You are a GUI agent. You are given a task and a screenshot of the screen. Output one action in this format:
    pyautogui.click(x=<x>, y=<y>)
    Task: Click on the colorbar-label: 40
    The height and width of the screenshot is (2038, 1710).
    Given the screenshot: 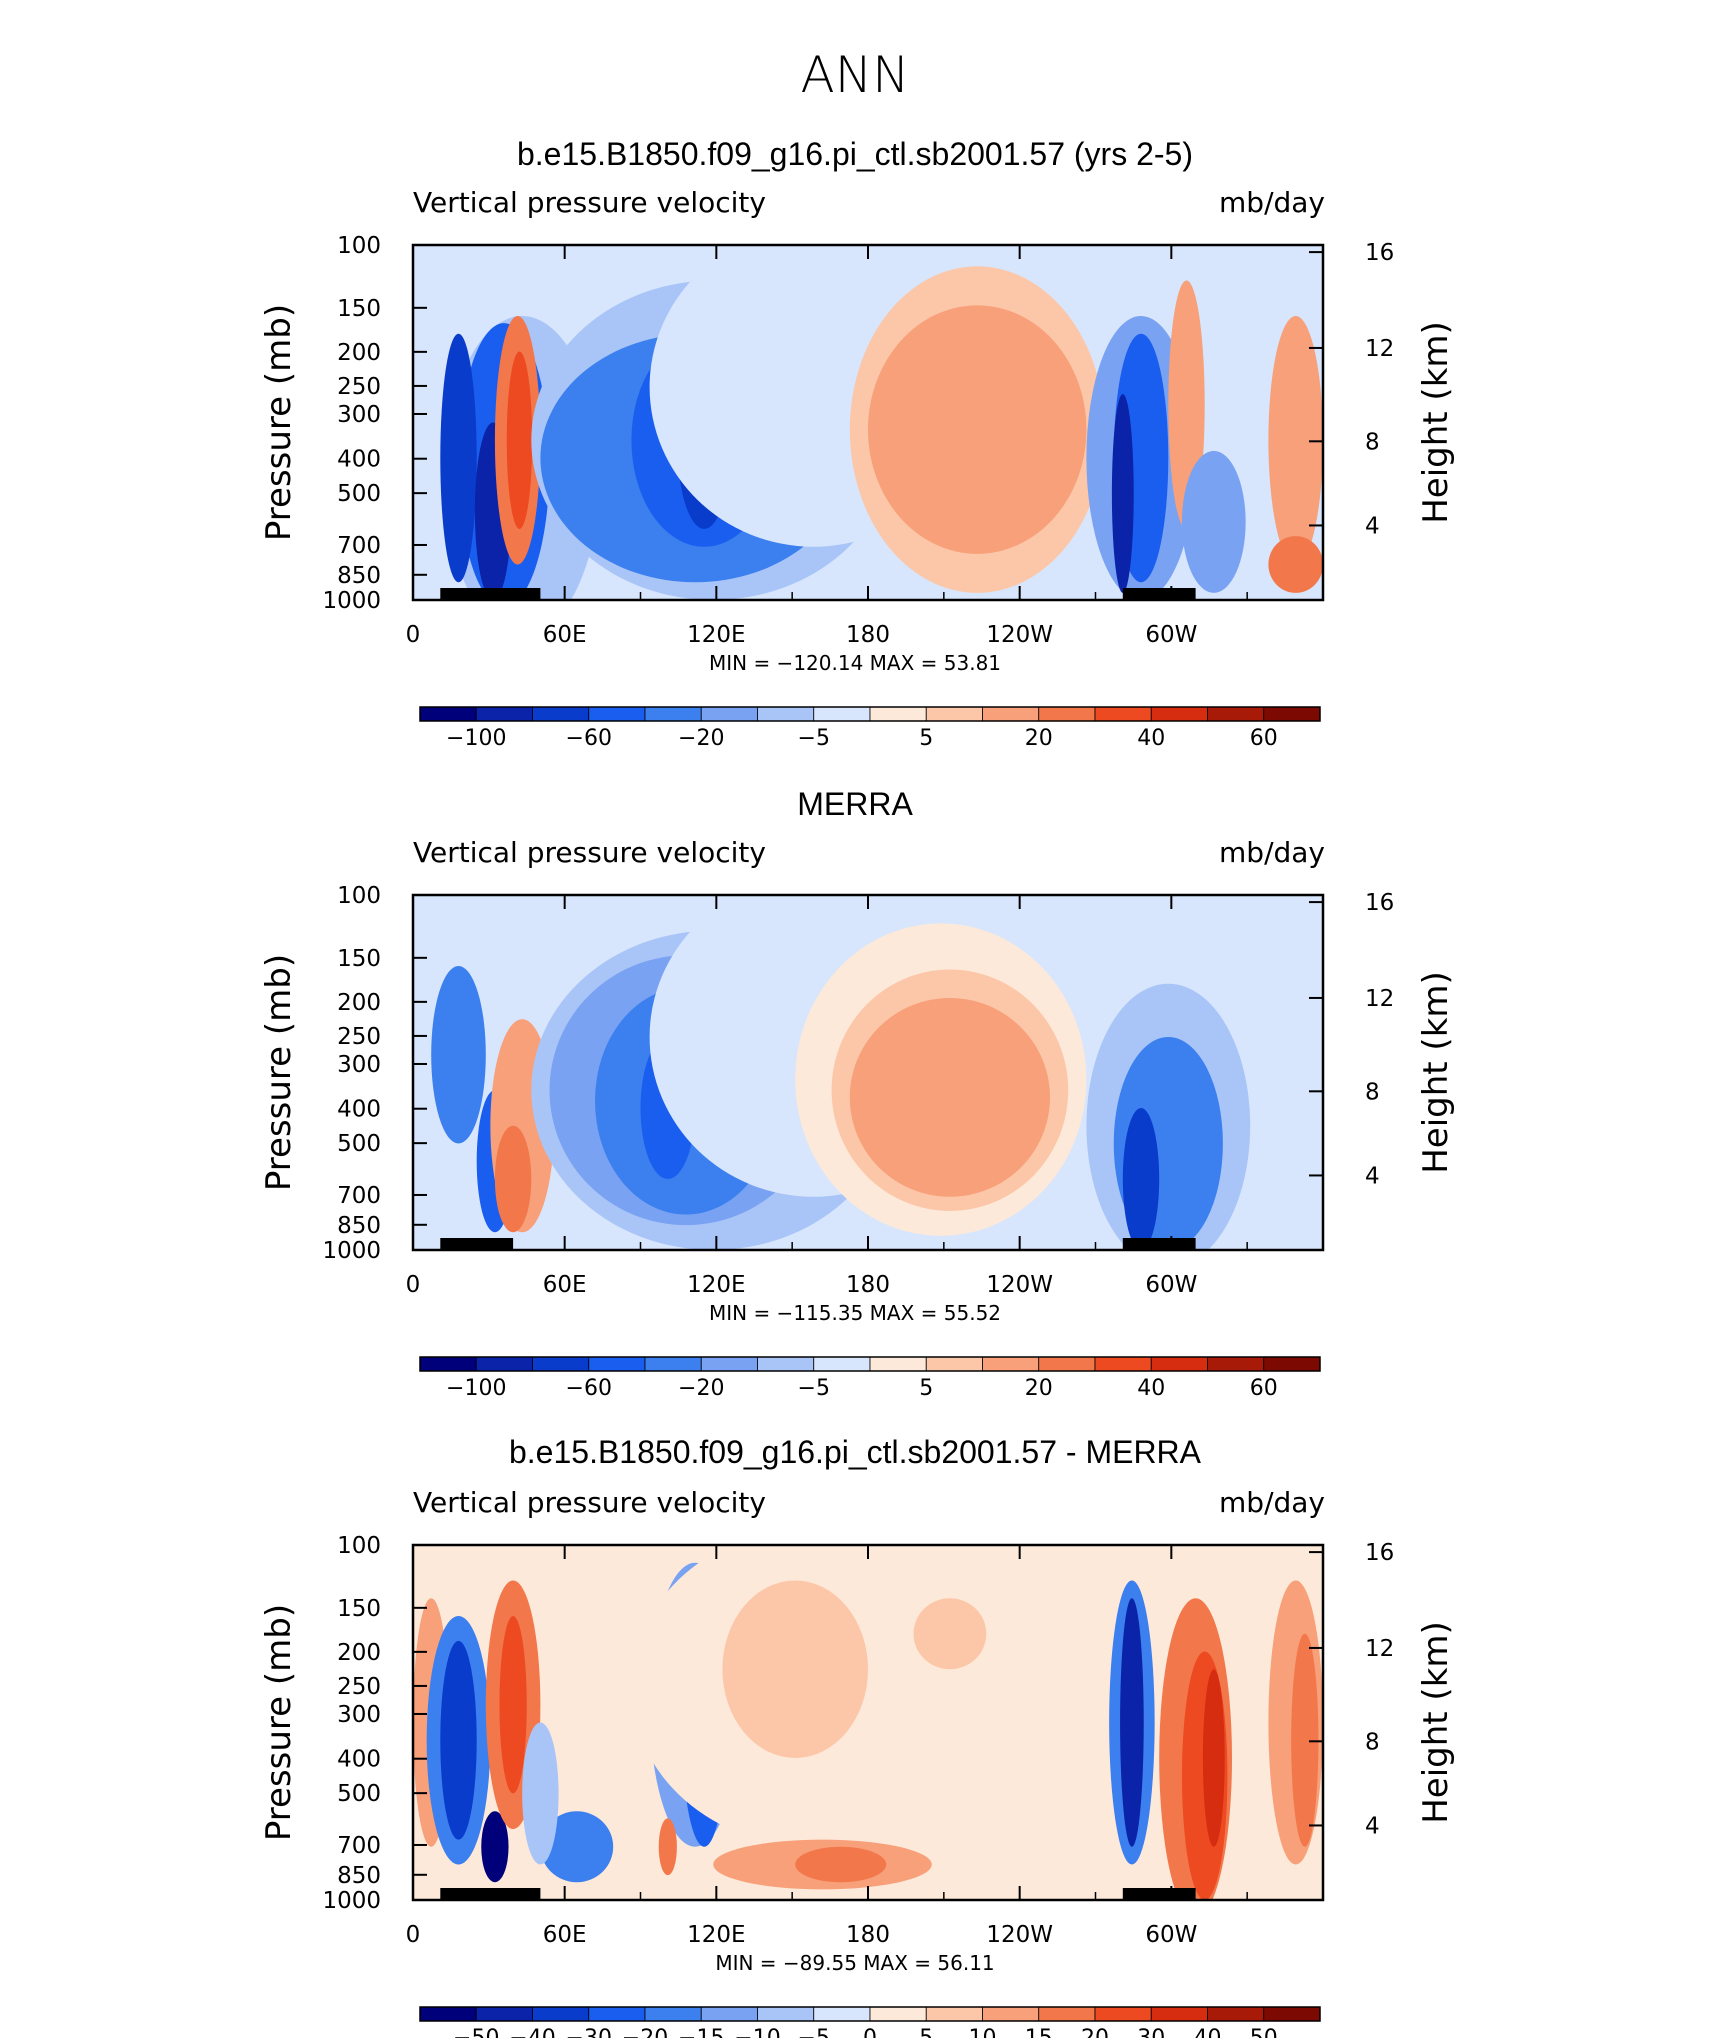 What is the action you would take?
    pyautogui.click(x=1151, y=738)
    